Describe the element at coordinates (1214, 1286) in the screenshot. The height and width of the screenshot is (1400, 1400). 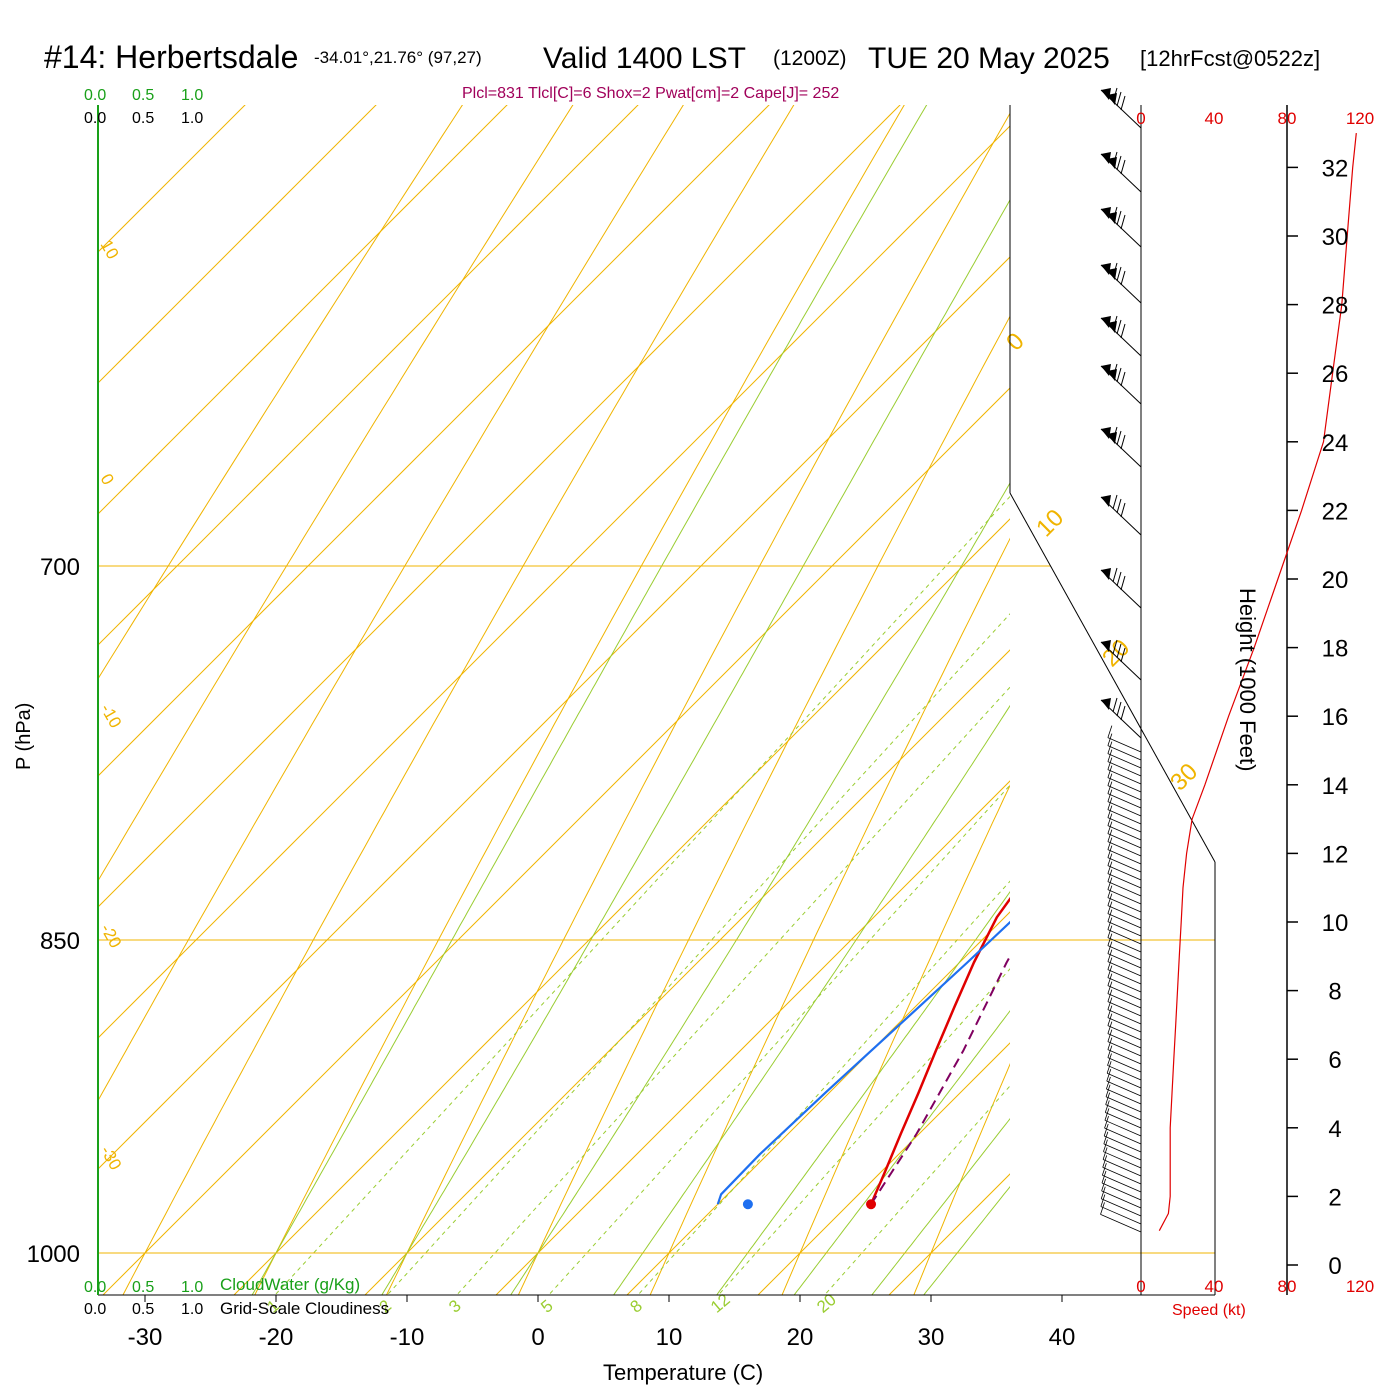
I see `speed-tick-label-bottom: 40` at that location.